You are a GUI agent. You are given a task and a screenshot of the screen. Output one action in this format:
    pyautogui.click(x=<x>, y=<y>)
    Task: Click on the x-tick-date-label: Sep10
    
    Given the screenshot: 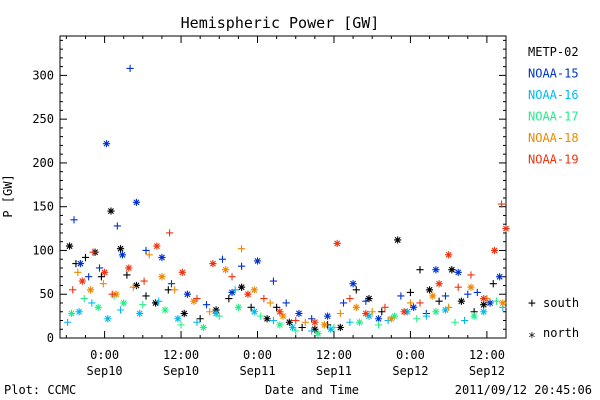 What is the action you would take?
    pyautogui.click(x=105, y=371)
    